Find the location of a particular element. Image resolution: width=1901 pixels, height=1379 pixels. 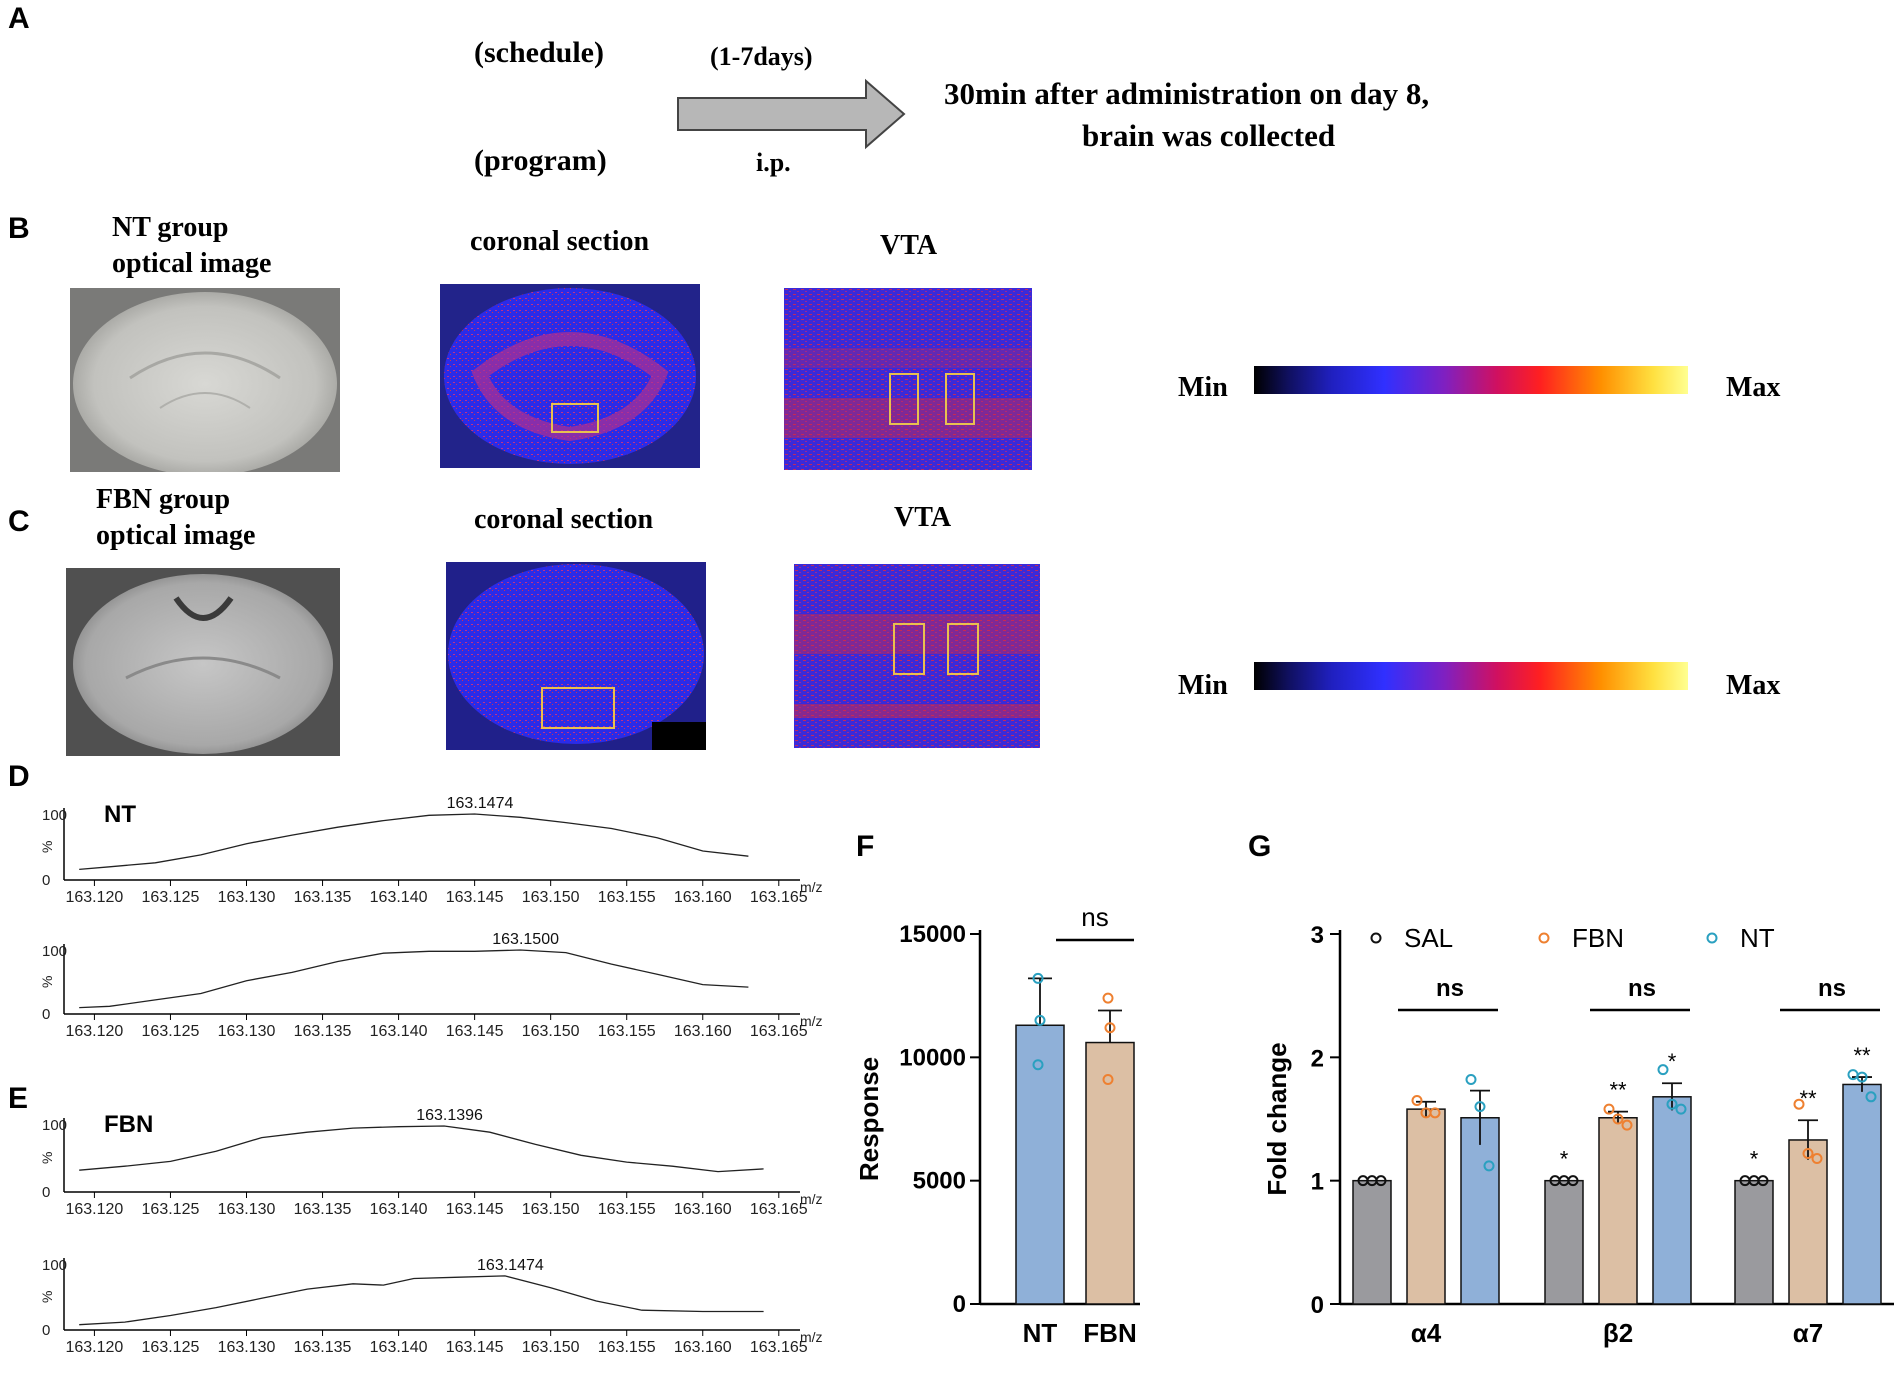

g-category-label: β2 is located at coordinates (1618, 1333).